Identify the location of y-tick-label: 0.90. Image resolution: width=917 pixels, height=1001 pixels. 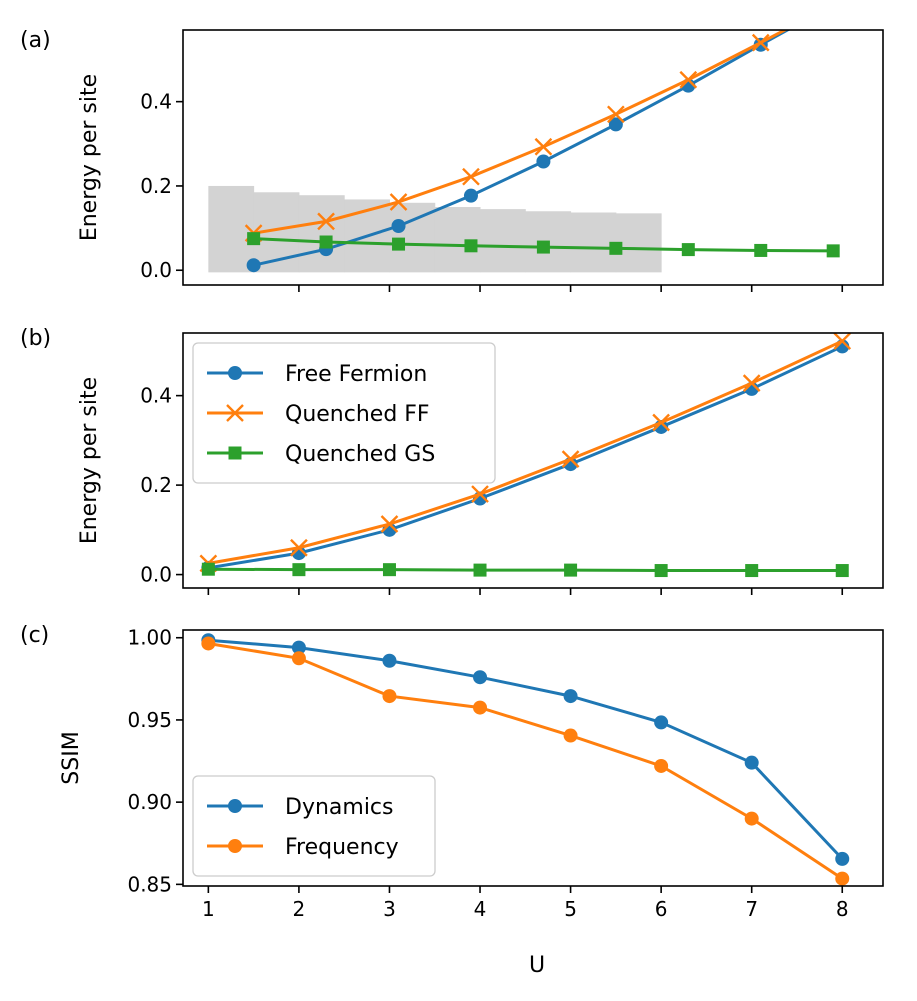
(149, 802).